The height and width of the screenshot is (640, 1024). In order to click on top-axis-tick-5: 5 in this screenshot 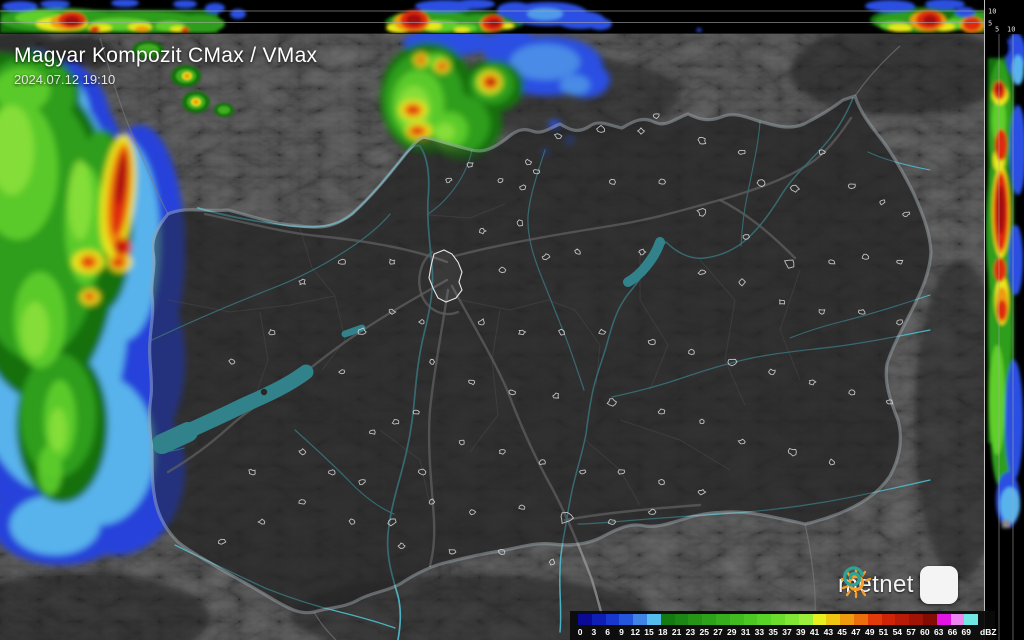, I will do `click(990, 24)`.